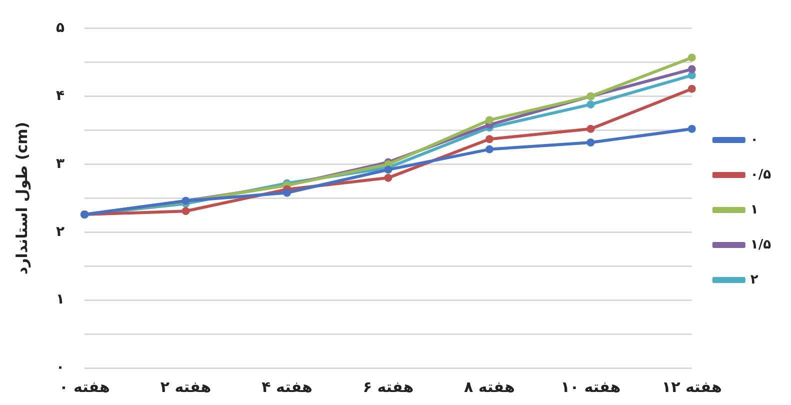 This screenshot has height=405, width=791. Describe the element at coordinates (388, 387) in the screenshot. I see `x-tick-label: هفته ۶` at that location.